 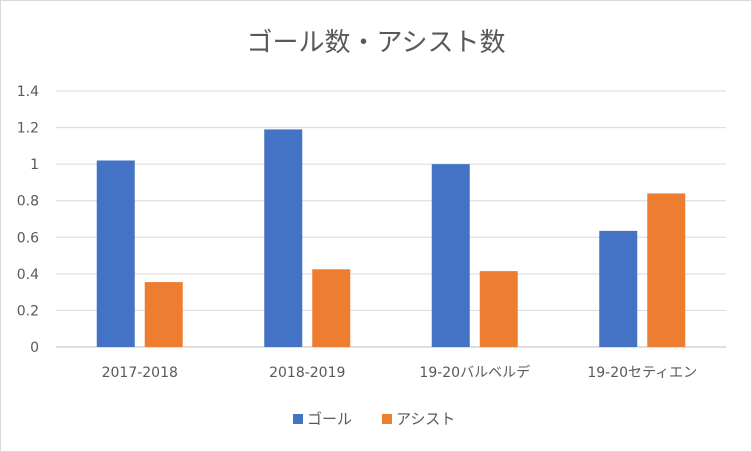 What do you see at coordinates (425, 419) in the screenshot?
I see `legend-label: アシスト` at bounding box center [425, 419].